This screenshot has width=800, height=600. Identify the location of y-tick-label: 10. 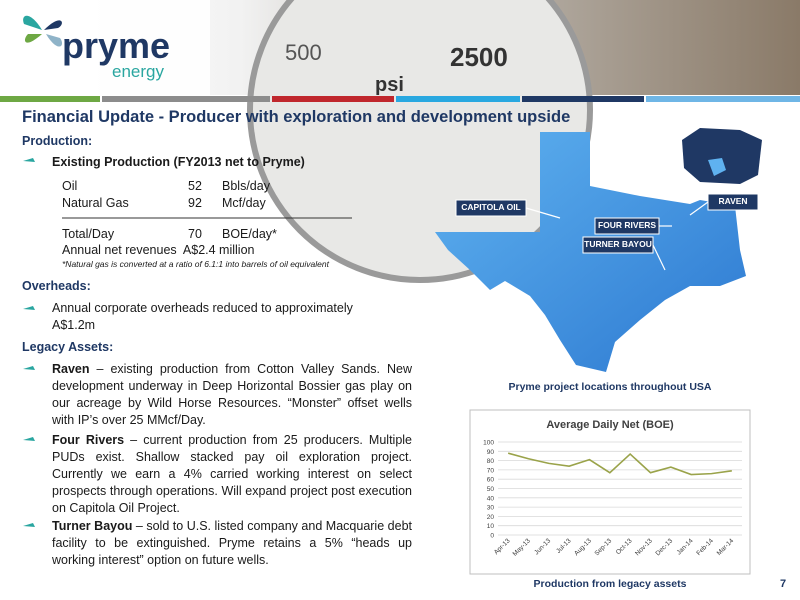
(491, 526).